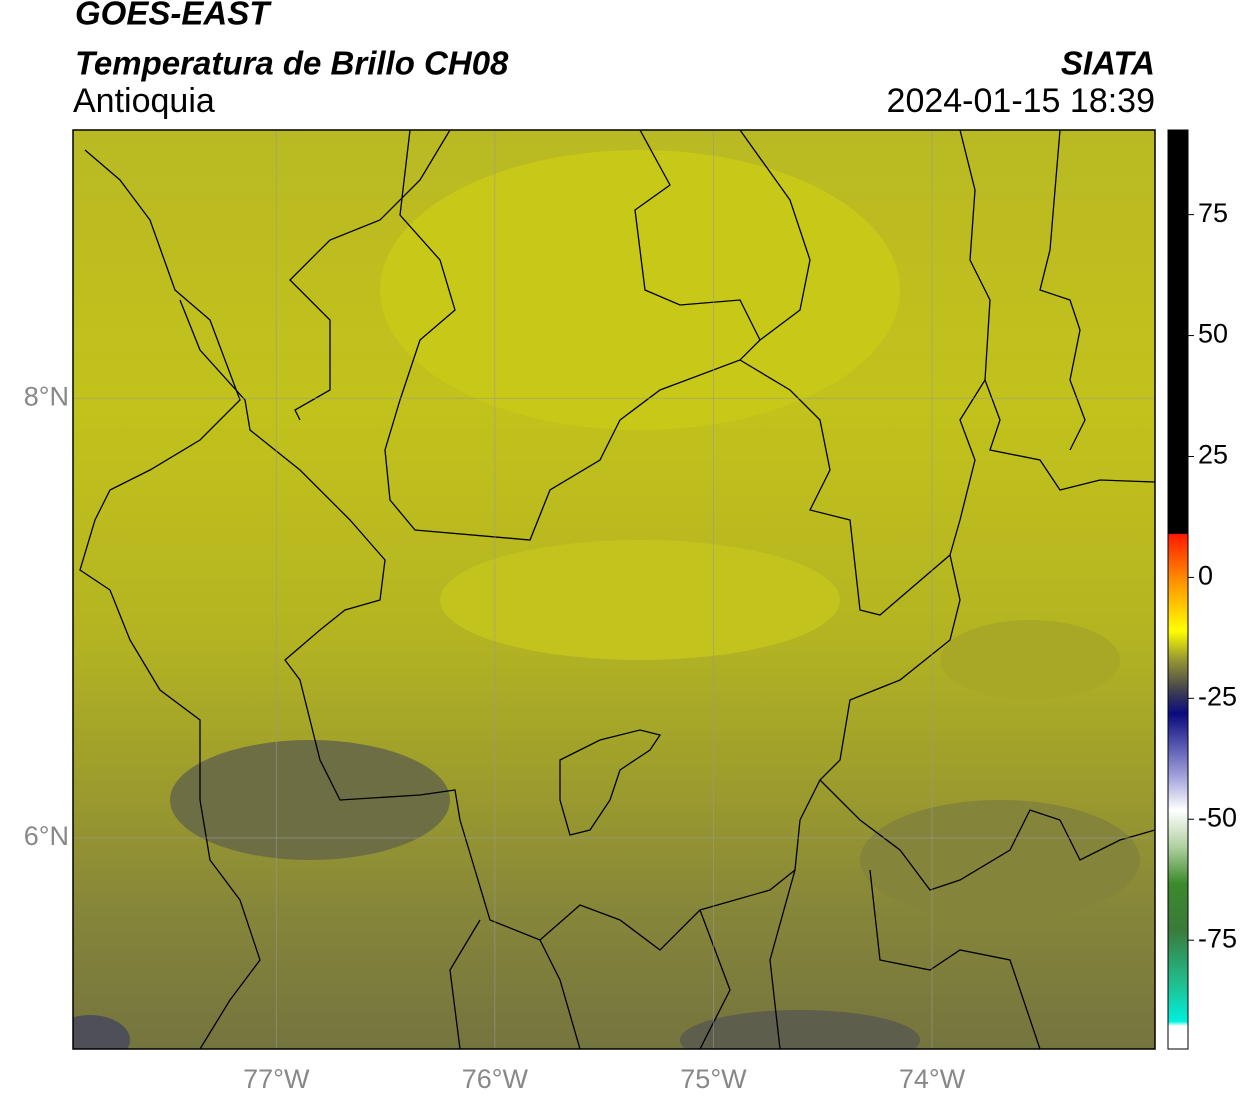 This screenshot has width=1252, height=1099. What do you see at coordinates (1217, 817) in the screenshot?
I see `colorbar-tick-label: -50` at bounding box center [1217, 817].